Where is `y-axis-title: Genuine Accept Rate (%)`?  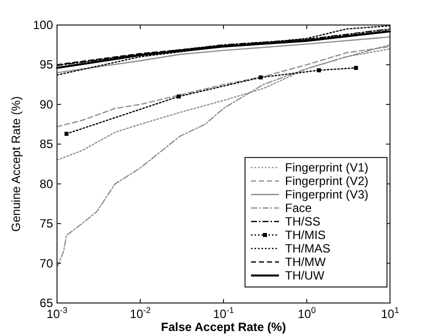 y-axis-title: Genuine Accept Rate (%) is located at coordinates (16, 164).